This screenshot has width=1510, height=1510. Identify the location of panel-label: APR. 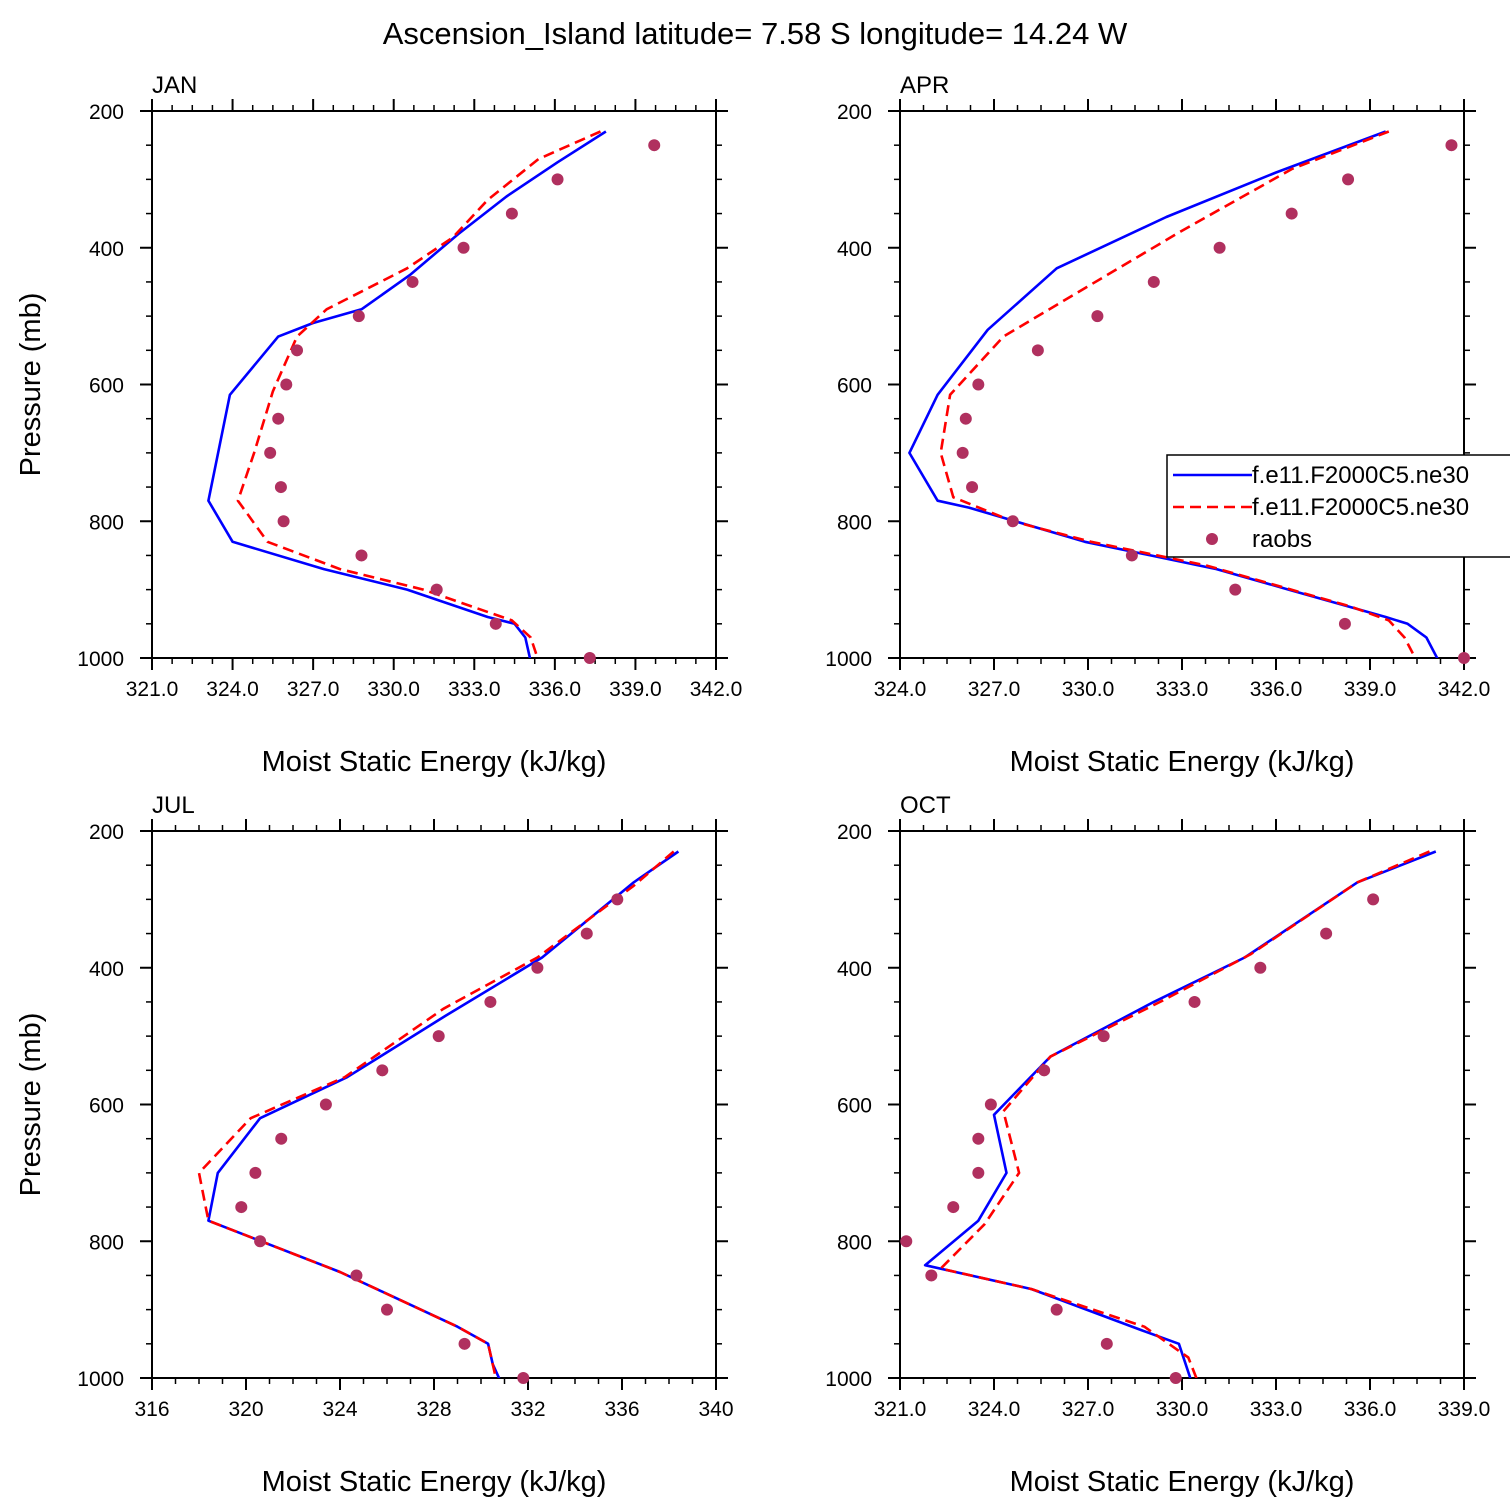
(924, 85).